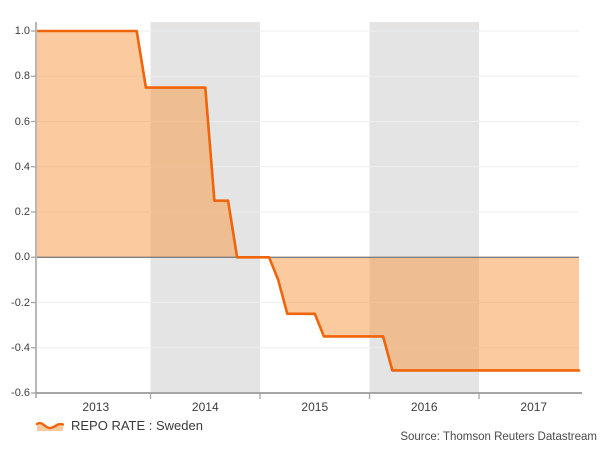 Image resolution: width=600 pixels, height=450 pixels. I want to click on y-axis-tick-label: -0.6, so click(20, 393).